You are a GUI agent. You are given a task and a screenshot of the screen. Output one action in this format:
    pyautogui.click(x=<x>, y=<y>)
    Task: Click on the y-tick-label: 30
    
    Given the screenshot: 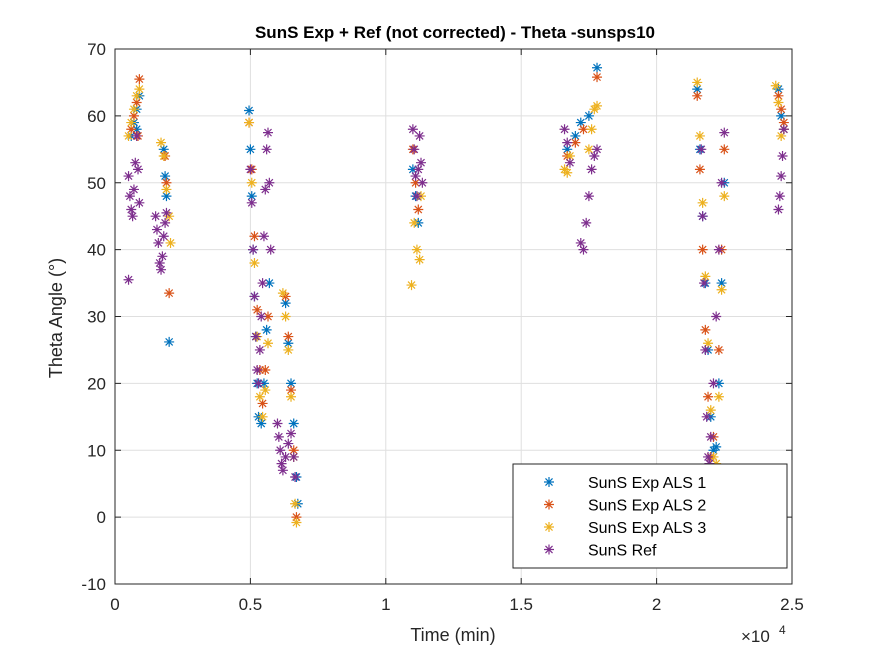 What is the action you would take?
    pyautogui.click(x=96, y=317)
    